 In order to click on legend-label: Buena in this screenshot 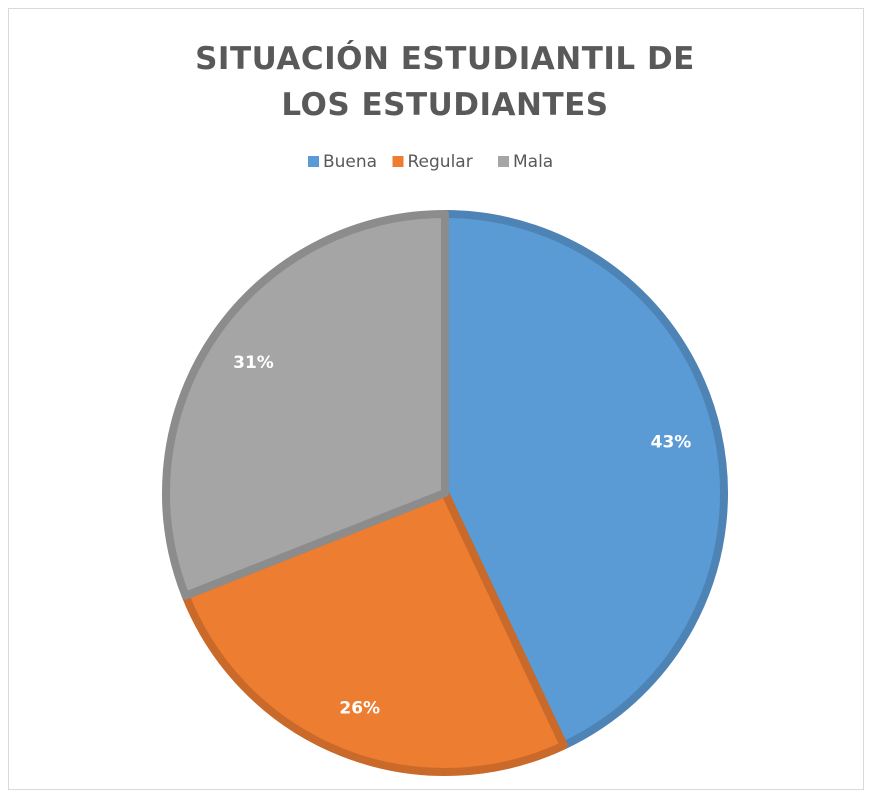, I will do `click(350, 162)`.